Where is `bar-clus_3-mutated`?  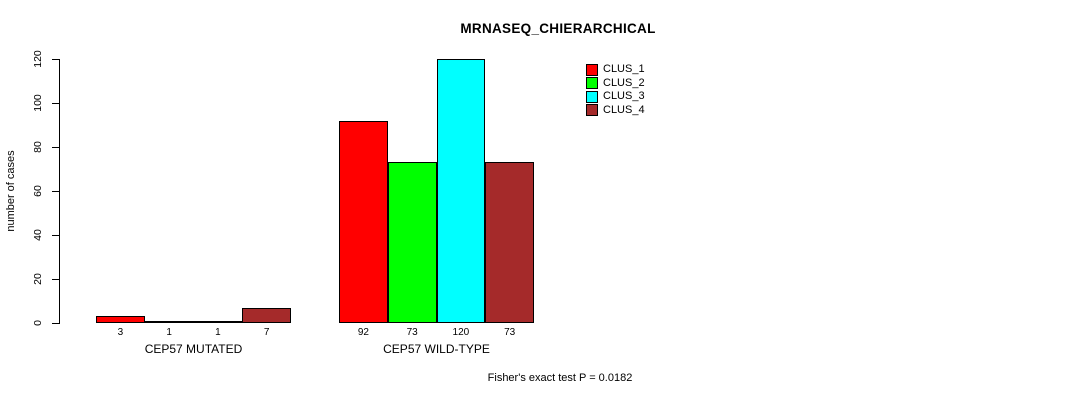 bar-clus_3-mutated is located at coordinates (218, 322).